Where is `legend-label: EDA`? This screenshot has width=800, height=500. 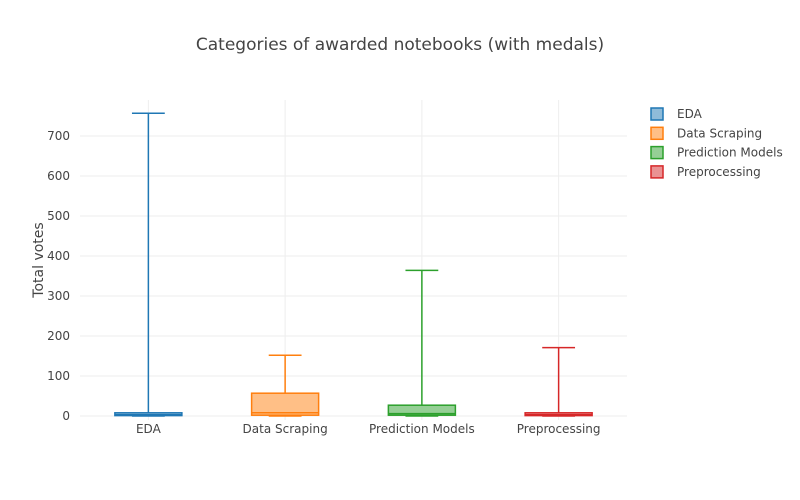
legend-label: EDA is located at coordinates (690, 114).